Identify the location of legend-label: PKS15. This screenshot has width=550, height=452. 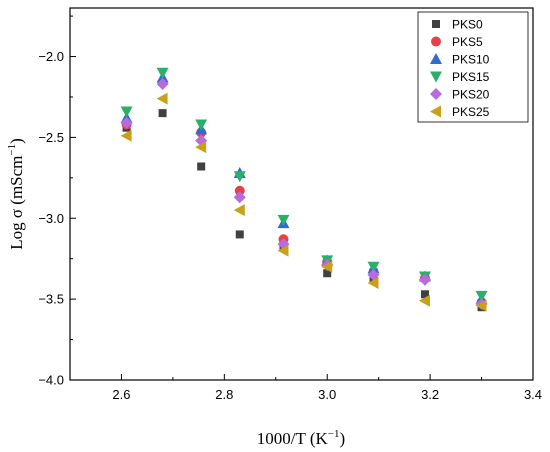
(471, 77).